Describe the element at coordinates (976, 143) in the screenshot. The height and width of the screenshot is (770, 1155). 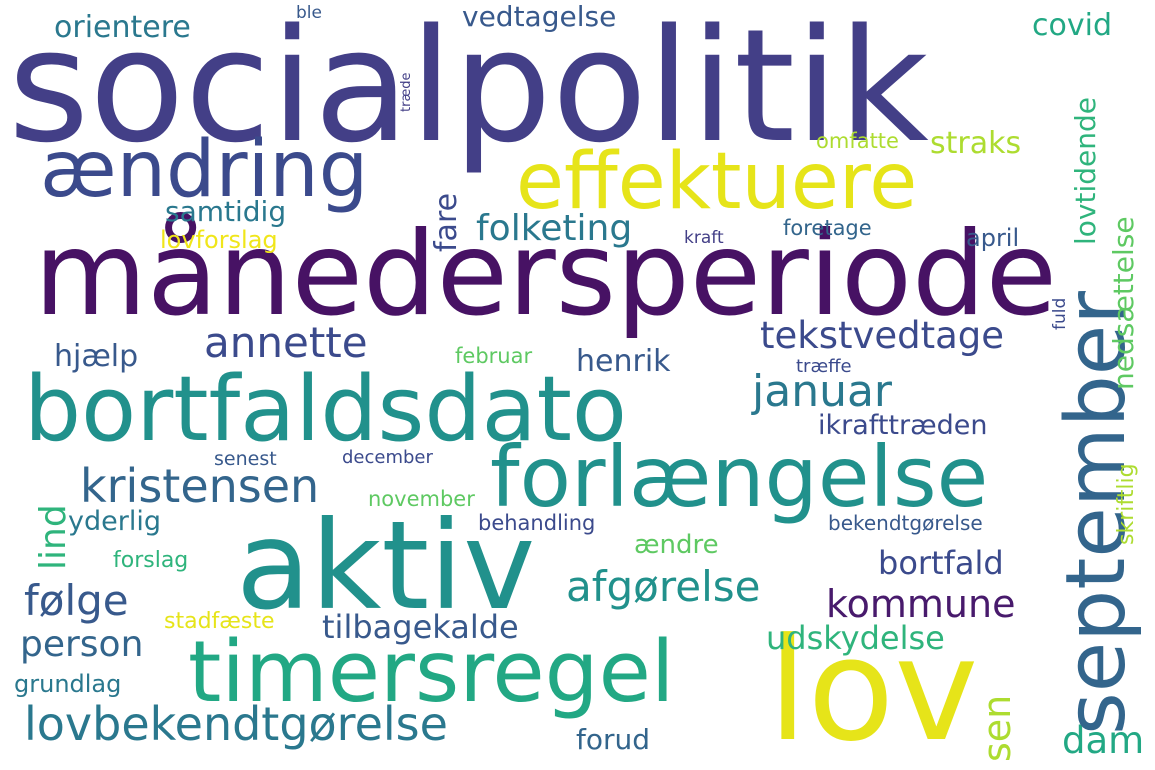
I see `word-straks: straks` at that location.